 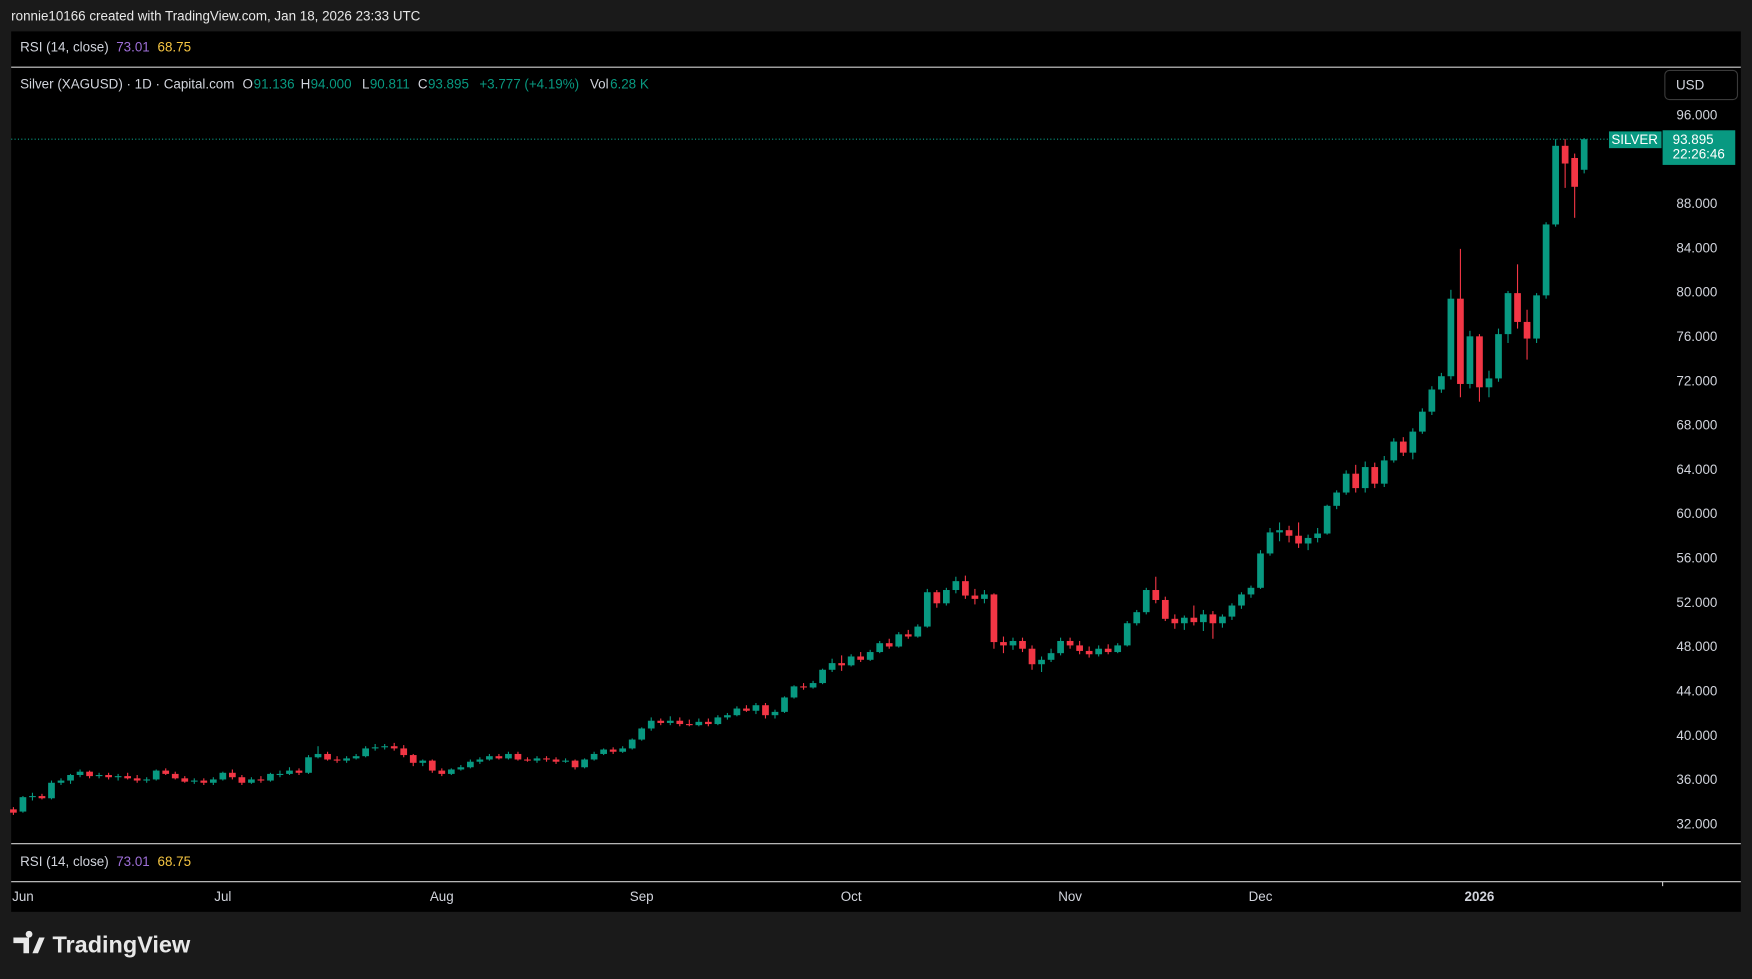 I want to click on legend-symbol: Silver (XAGUSD) · 1D · Capital.com, so click(x=127, y=84).